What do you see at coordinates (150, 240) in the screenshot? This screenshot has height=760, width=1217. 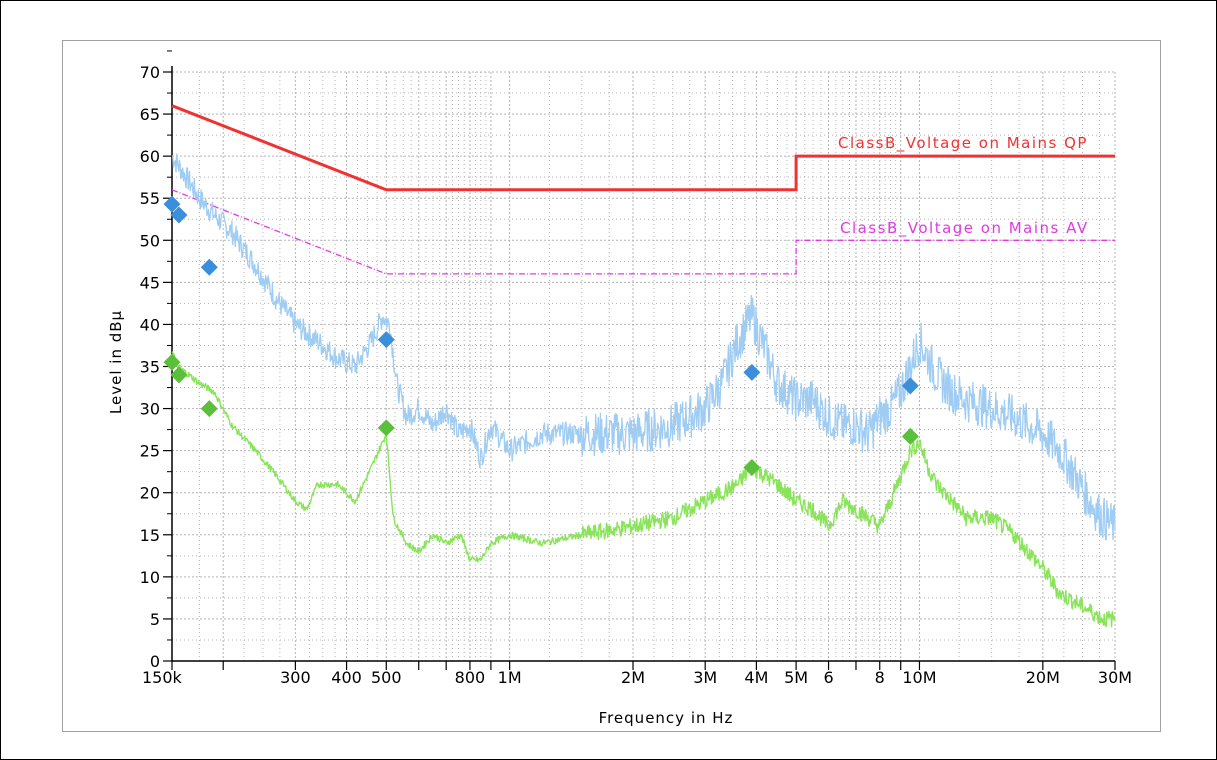 I see `y-tick-label: 50` at bounding box center [150, 240].